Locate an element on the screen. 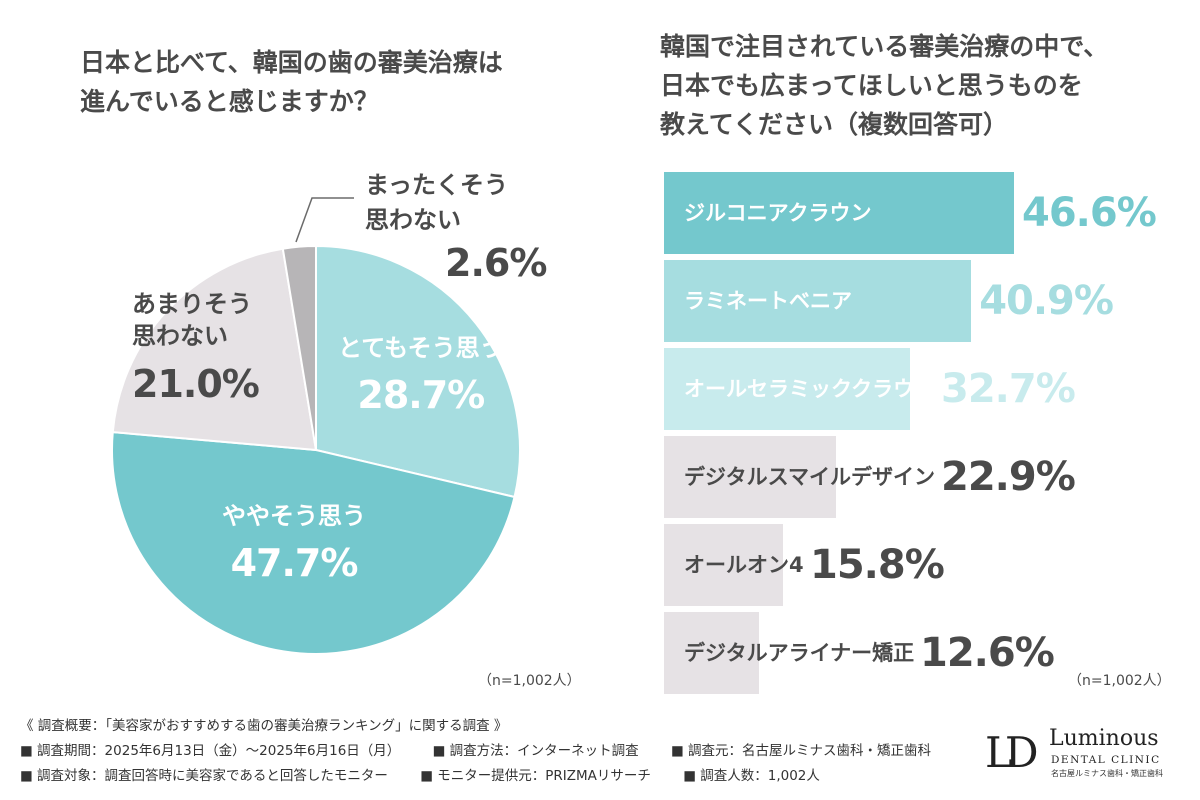  bar-value-label: 12.6% is located at coordinates (987, 653).